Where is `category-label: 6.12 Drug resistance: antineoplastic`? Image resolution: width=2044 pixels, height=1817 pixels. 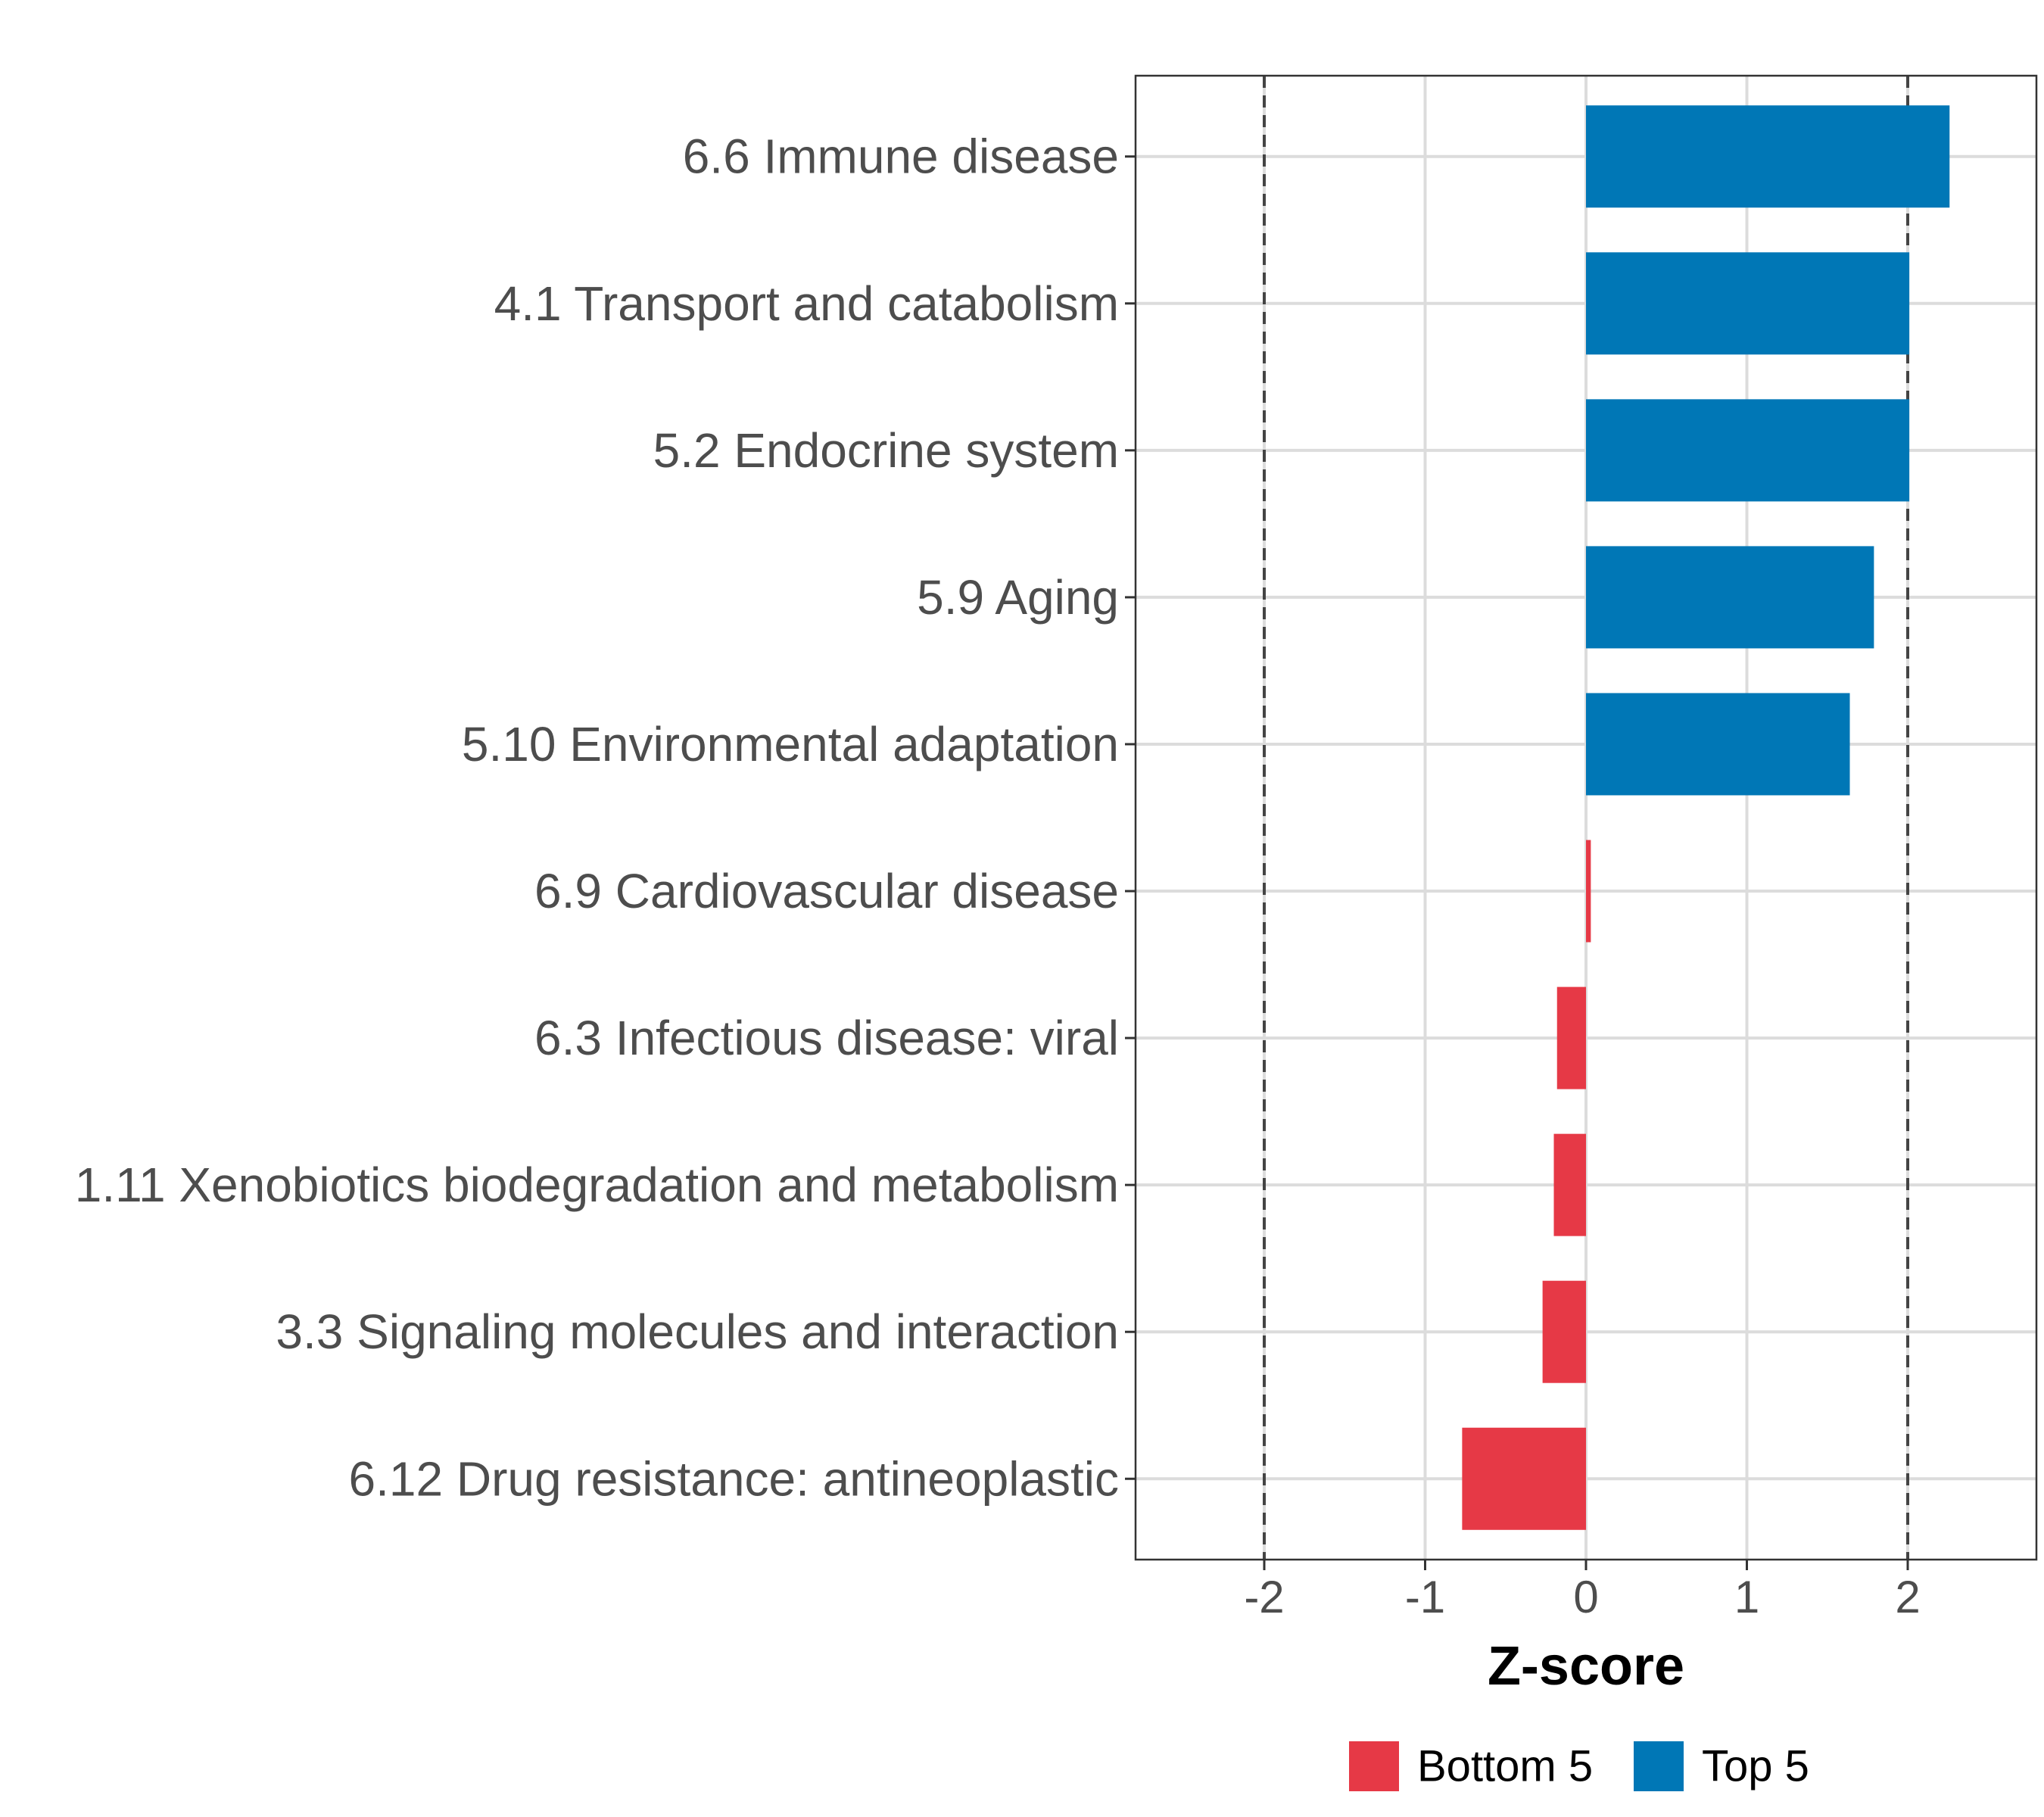 category-label: 6.12 Drug resistance: antineoplastic is located at coordinates (734, 1478).